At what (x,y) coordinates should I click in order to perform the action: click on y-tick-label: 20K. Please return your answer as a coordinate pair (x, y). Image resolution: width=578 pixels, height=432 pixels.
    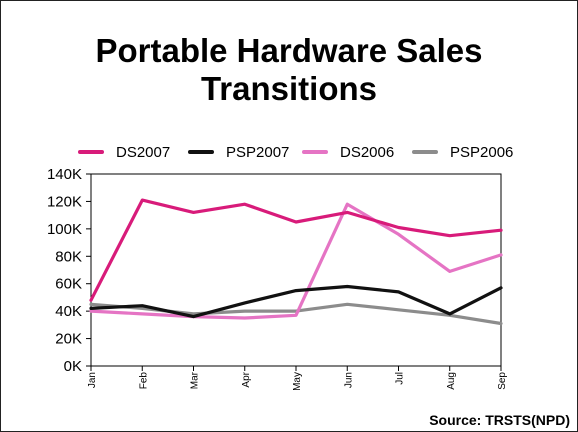
    Looking at the image, I should click on (68, 339).